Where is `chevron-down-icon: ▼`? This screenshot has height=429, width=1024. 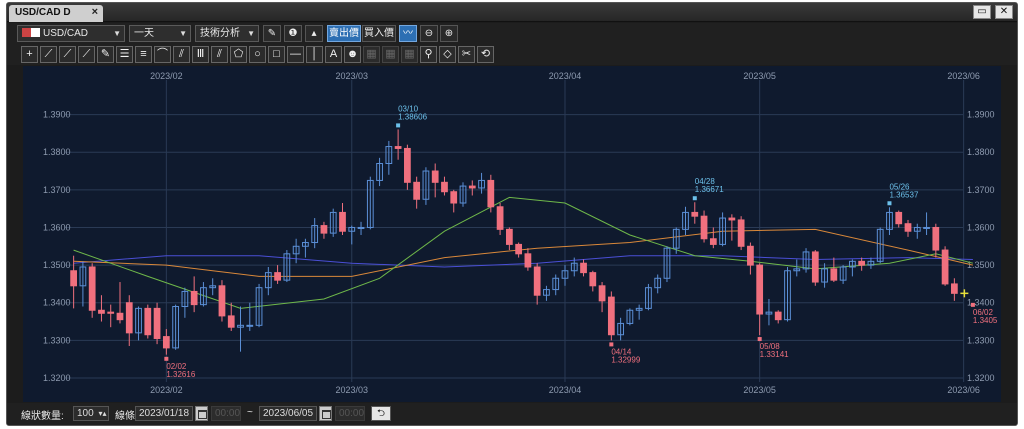 chevron-down-icon: ▼ is located at coordinates (251, 33).